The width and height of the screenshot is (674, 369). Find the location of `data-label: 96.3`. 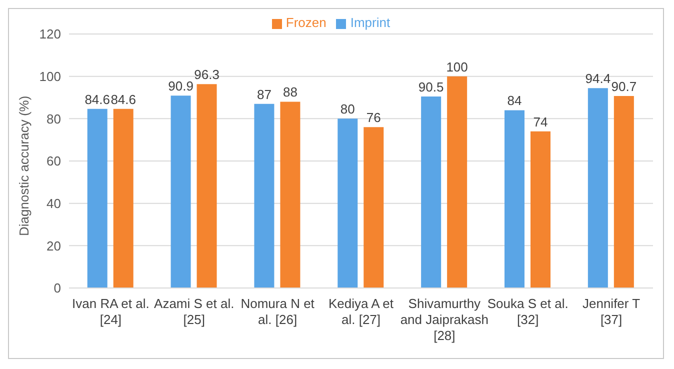

data-label: 96.3 is located at coordinates (207, 74).